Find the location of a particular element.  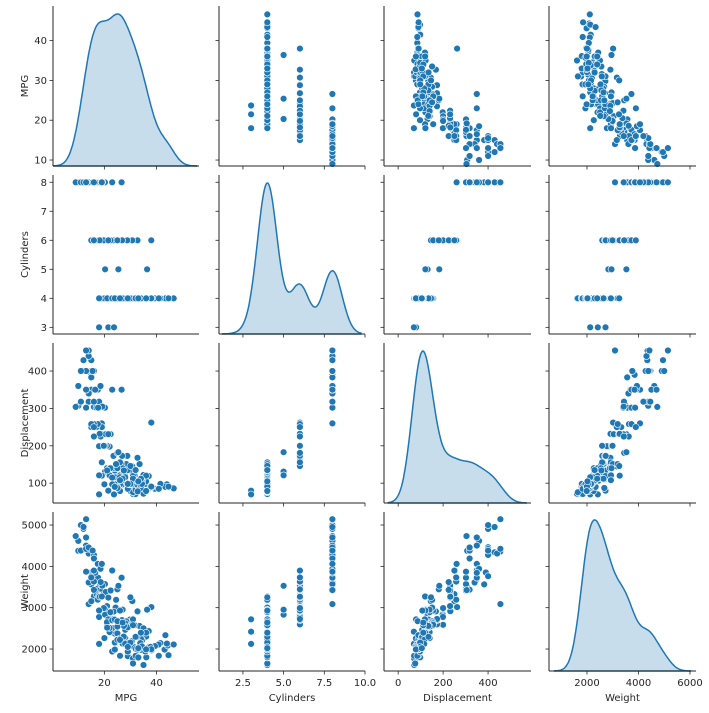

y-tick-label: 5000 is located at coordinates (34, 526).